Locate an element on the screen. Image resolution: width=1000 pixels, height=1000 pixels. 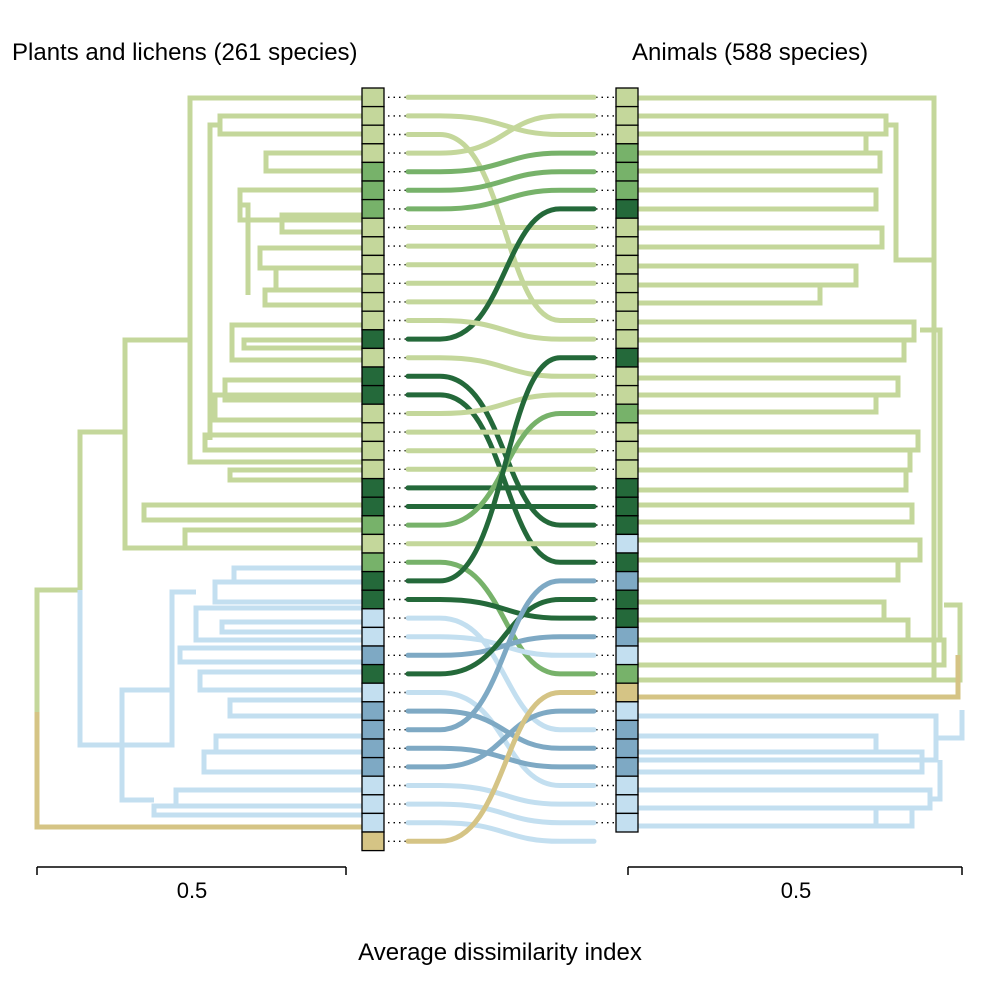
left-tan-clade is located at coordinates (198, 771).